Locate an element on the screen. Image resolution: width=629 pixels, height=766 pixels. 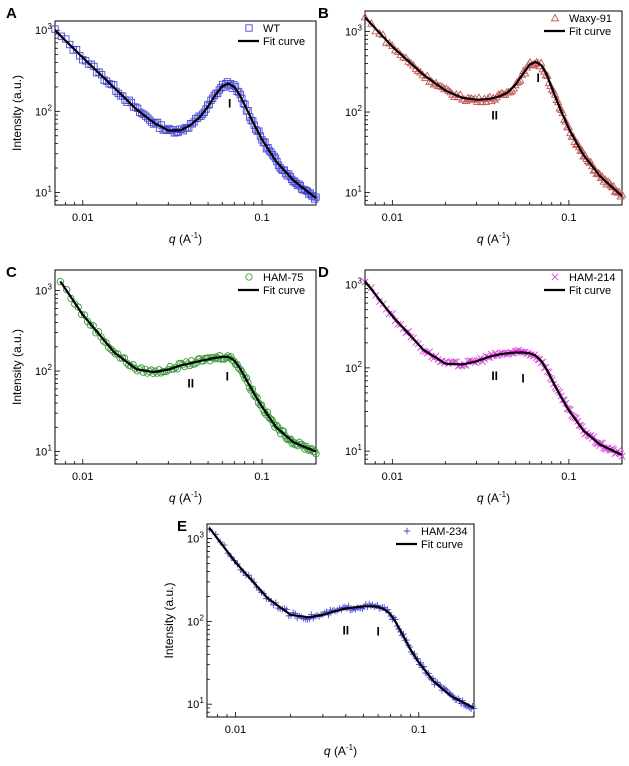
panel-e-y-tick-exponent: 2 is located at coordinates (202, 617).